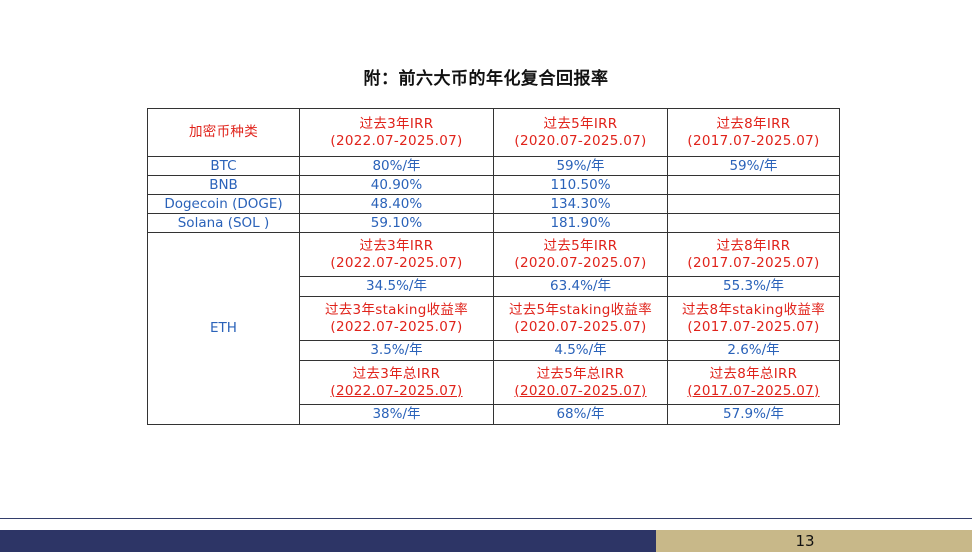 The height and width of the screenshot is (552, 972). What do you see at coordinates (486, 518) in the screenshot?
I see `footer-divider` at bounding box center [486, 518].